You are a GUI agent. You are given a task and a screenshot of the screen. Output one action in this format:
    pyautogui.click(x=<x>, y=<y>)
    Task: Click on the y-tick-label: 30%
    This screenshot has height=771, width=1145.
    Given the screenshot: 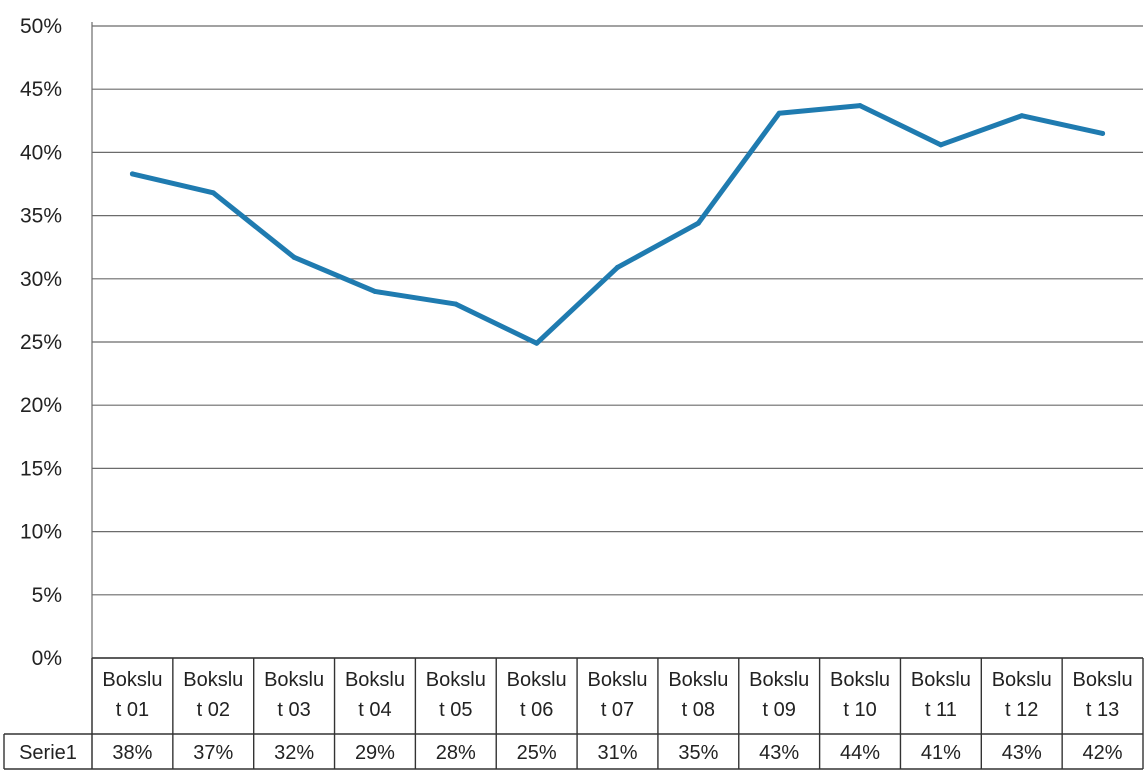 What is the action you would take?
    pyautogui.click(x=41, y=279)
    